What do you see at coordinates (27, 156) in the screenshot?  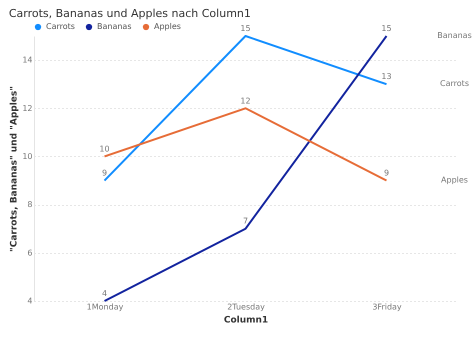 I see `y-tick-label: 10` at bounding box center [27, 156].